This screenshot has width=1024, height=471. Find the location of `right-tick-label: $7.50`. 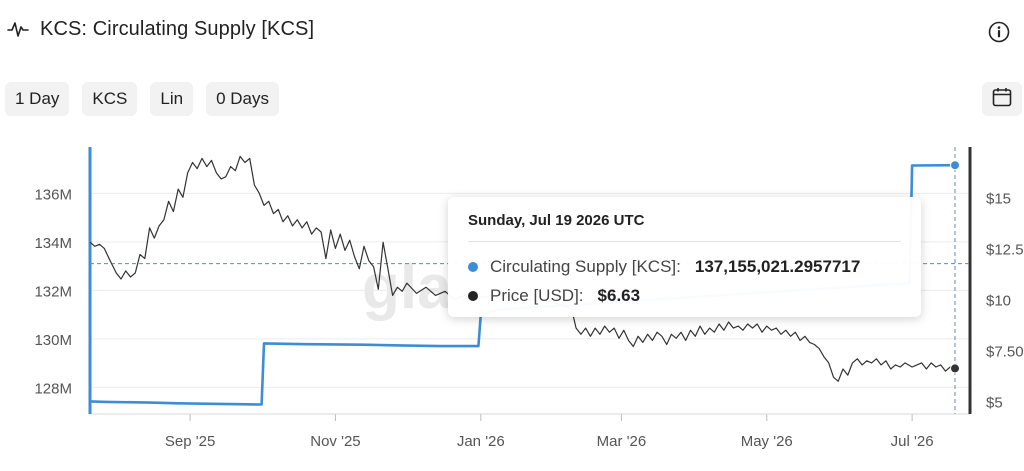

right-tick-label: $7.50 is located at coordinates (1005, 352).